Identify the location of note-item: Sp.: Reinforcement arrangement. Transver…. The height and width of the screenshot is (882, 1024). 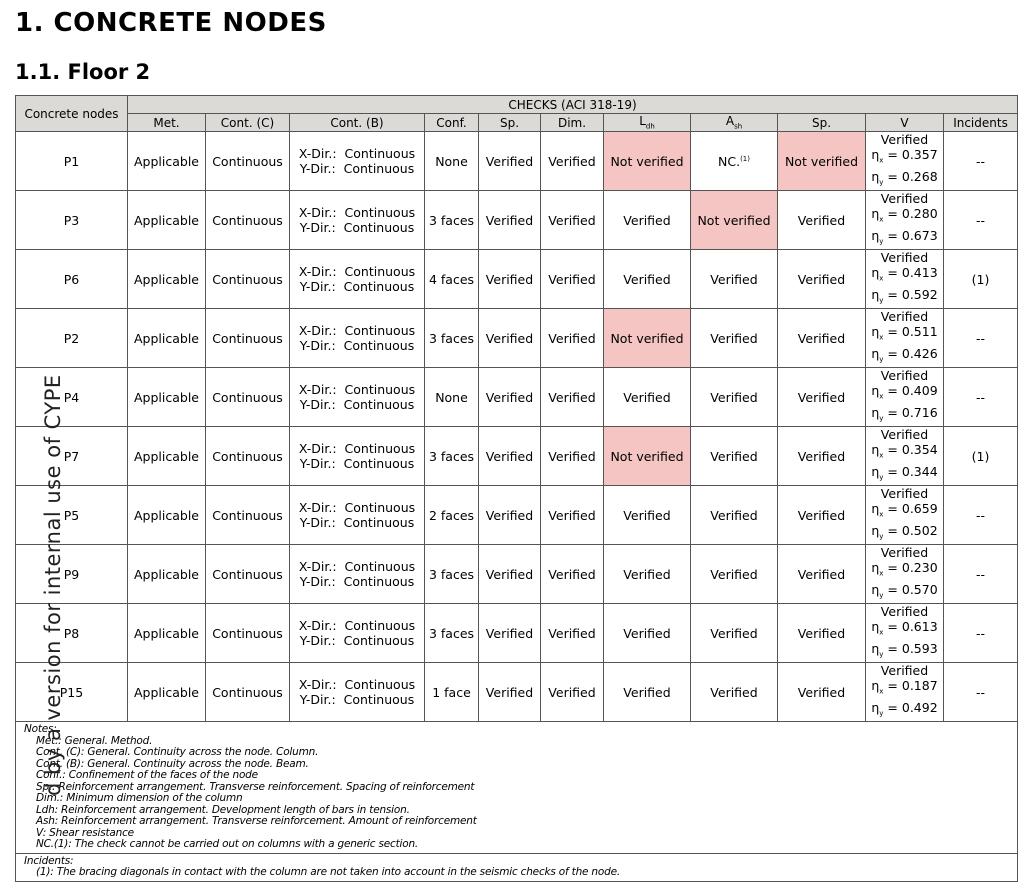
(255, 786).